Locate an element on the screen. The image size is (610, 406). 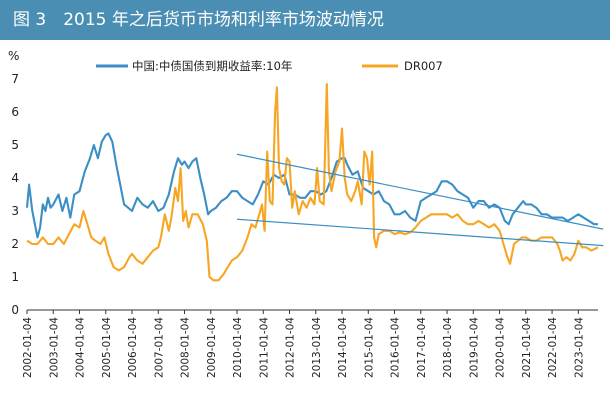
y-axis-label: % is located at coordinates (13, 56).